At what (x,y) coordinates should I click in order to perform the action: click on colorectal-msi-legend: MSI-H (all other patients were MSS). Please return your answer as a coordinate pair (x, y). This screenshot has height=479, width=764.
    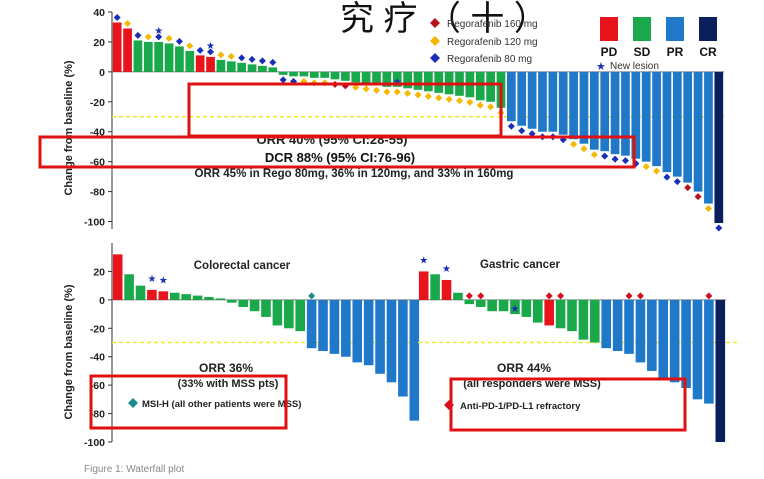
    Looking at the image, I should click on (221, 404).